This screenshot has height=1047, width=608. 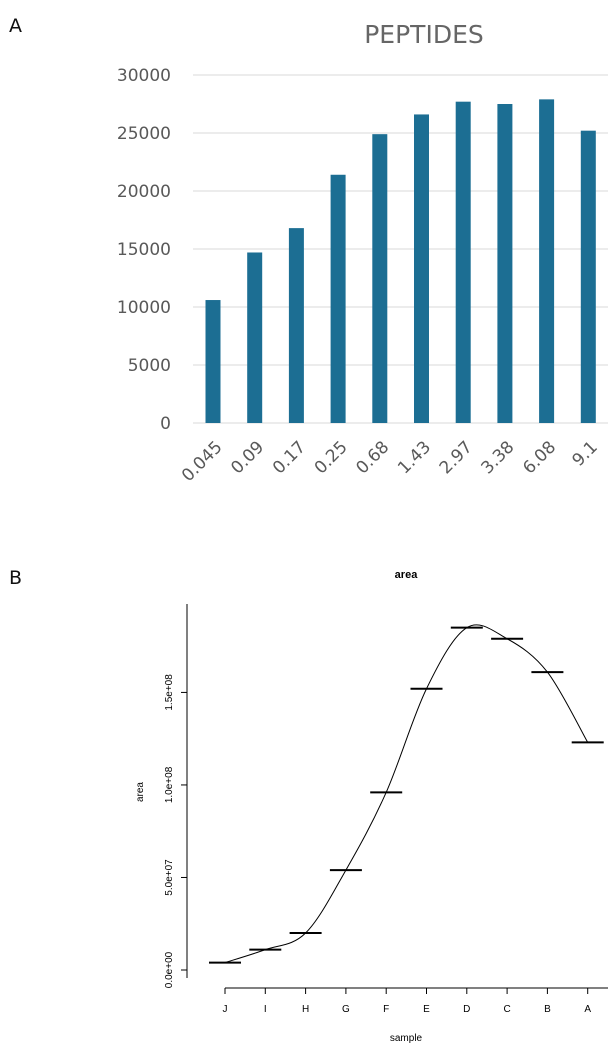 What do you see at coordinates (169, 877) in the screenshot?
I see `y-tick-label: 5.0e+07` at bounding box center [169, 877].